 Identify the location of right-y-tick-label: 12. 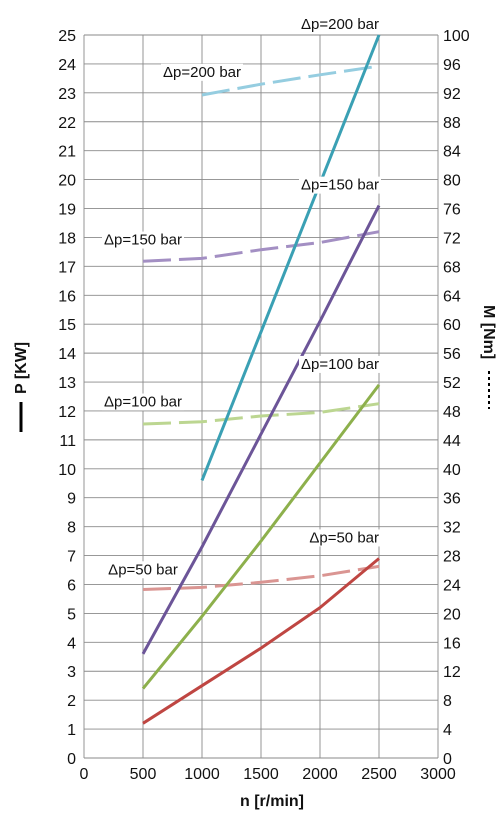
(452, 672).